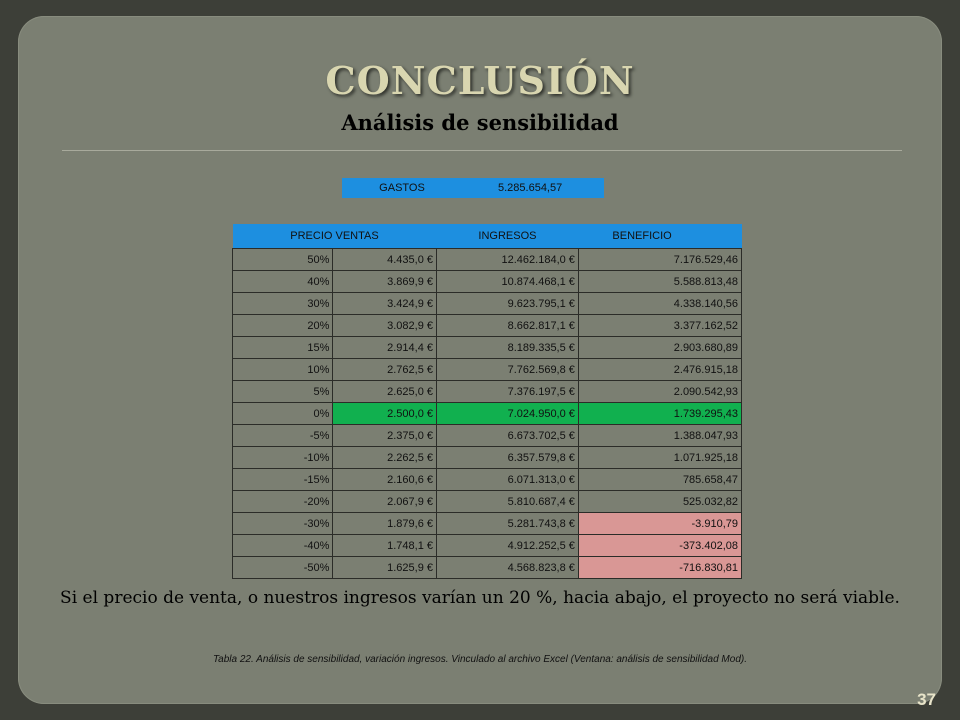 Image resolution: width=960 pixels, height=720 pixels. Describe the element at coordinates (926, 699) in the screenshot. I see `page-number: 37` at that location.